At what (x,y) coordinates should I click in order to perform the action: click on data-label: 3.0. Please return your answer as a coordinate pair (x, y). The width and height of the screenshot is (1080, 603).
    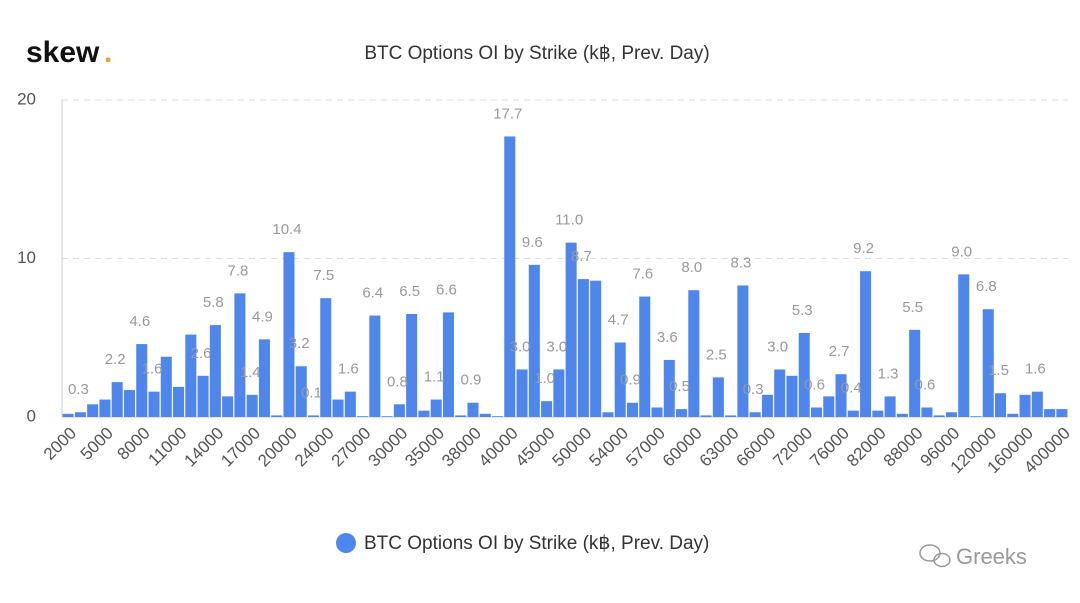
    Looking at the image, I should click on (520, 346).